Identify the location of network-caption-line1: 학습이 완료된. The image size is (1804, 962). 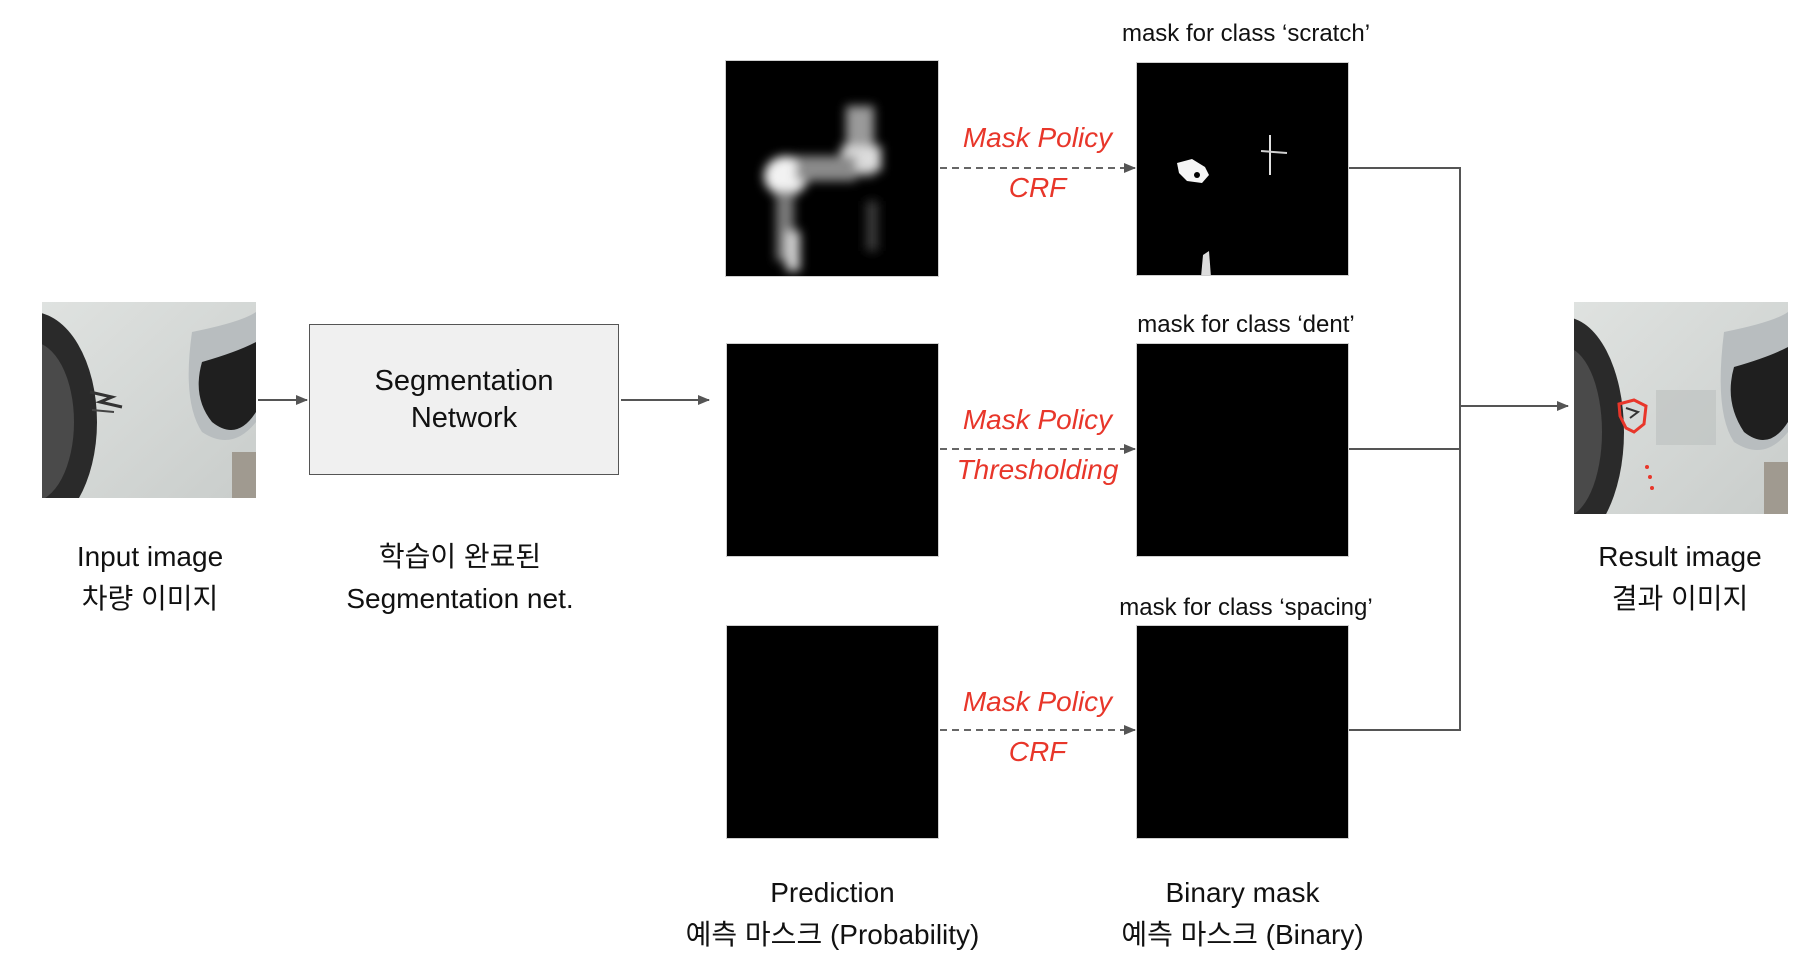
(460, 556).